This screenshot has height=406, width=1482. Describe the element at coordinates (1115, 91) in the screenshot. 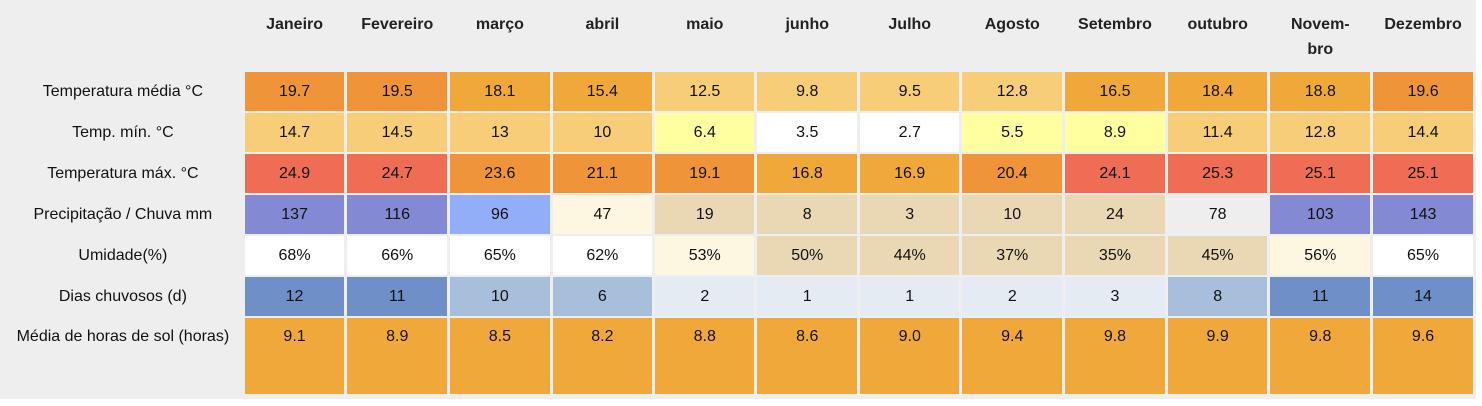

I see `table-cell: 16.5` at that location.